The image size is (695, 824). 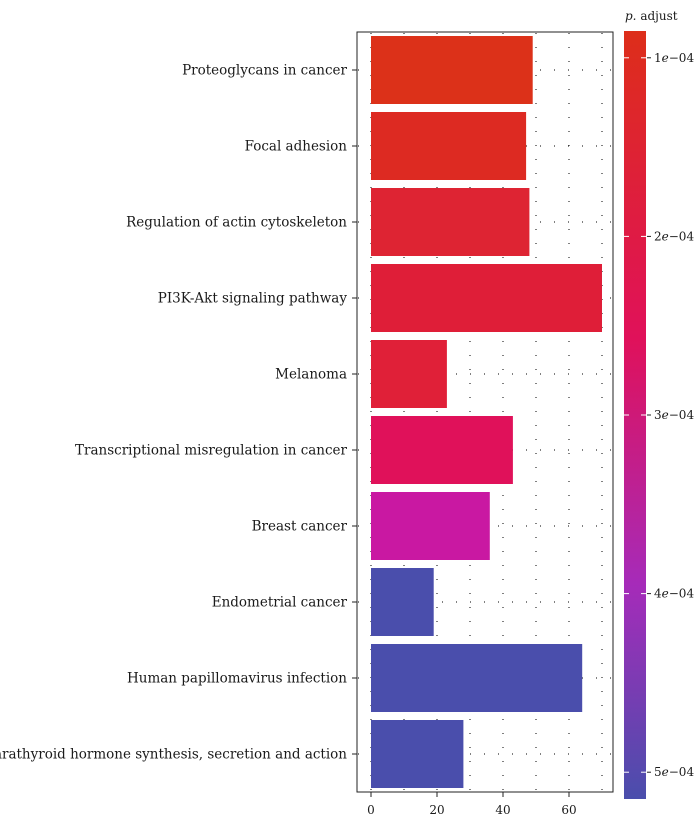 What do you see at coordinates (674, 58) in the screenshot?
I see `color-bar-label: 1e−04` at bounding box center [674, 58].